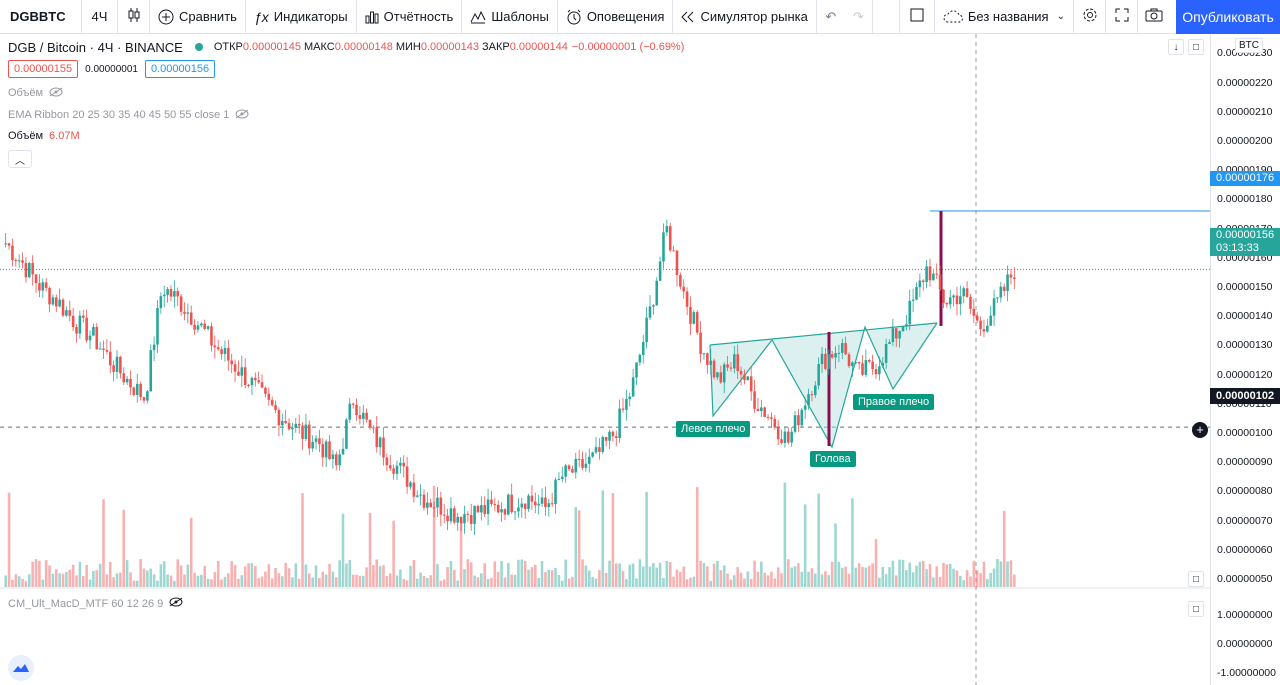 The width and height of the screenshot is (1280, 685). Describe the element at coordinates (745, 17) in the screenshot. I see `replay-button: Симулятор рынка` at that location.